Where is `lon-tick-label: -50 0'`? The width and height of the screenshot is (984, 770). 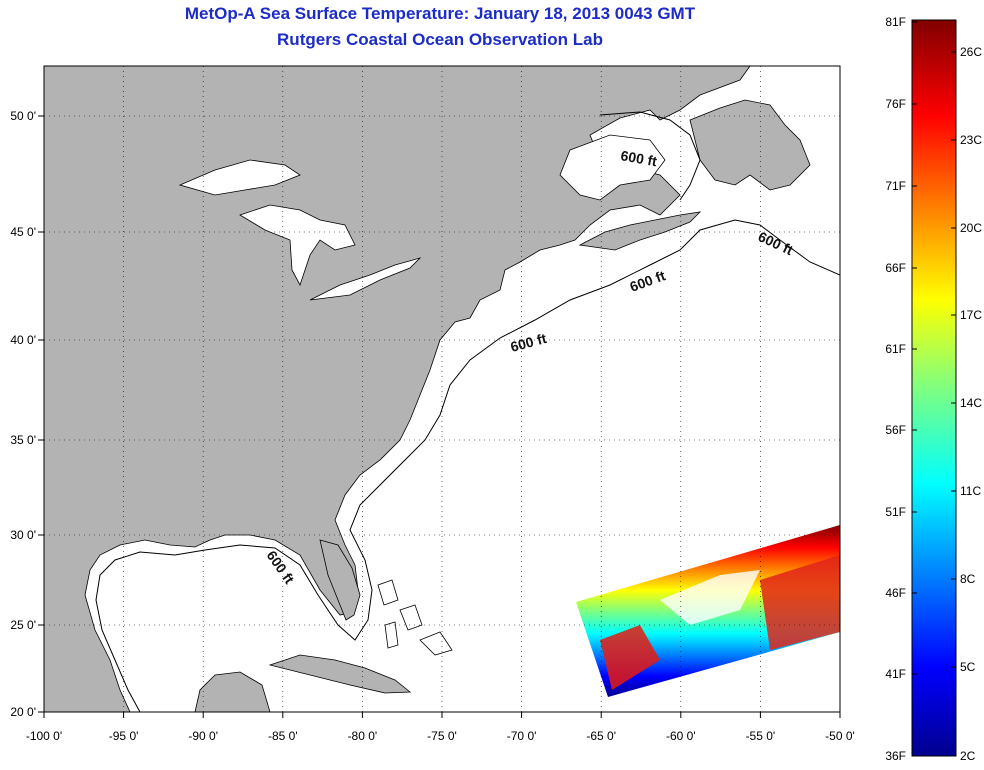
lon-tick-label: -50 0' is located at coordinates (840, 736).